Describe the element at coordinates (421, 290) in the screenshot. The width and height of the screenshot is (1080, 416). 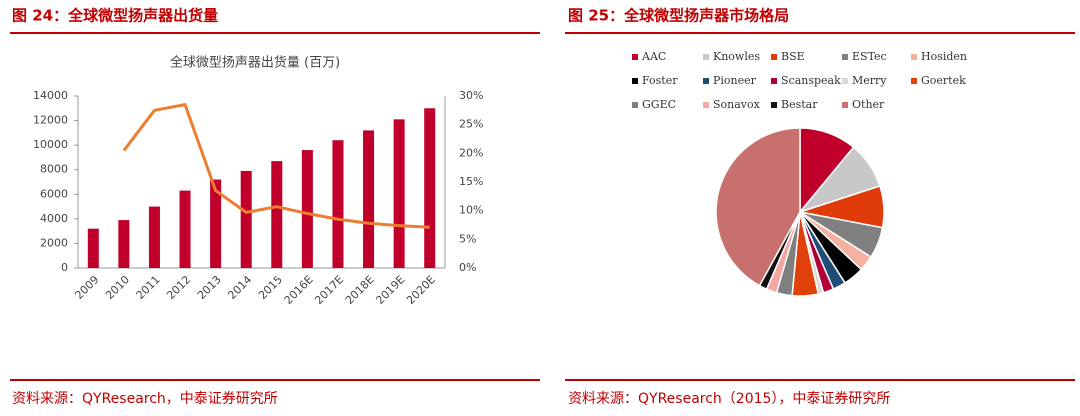
I see `x-tick-label: 2020E` at that location.